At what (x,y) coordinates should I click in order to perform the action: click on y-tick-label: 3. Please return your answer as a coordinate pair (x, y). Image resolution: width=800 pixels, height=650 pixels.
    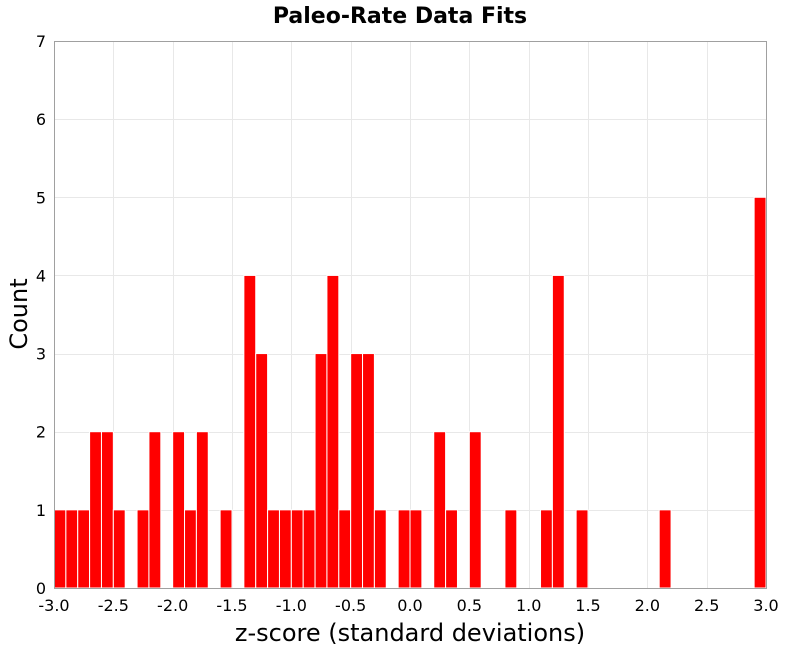
    Looking at the image, I should click on (41, 354).